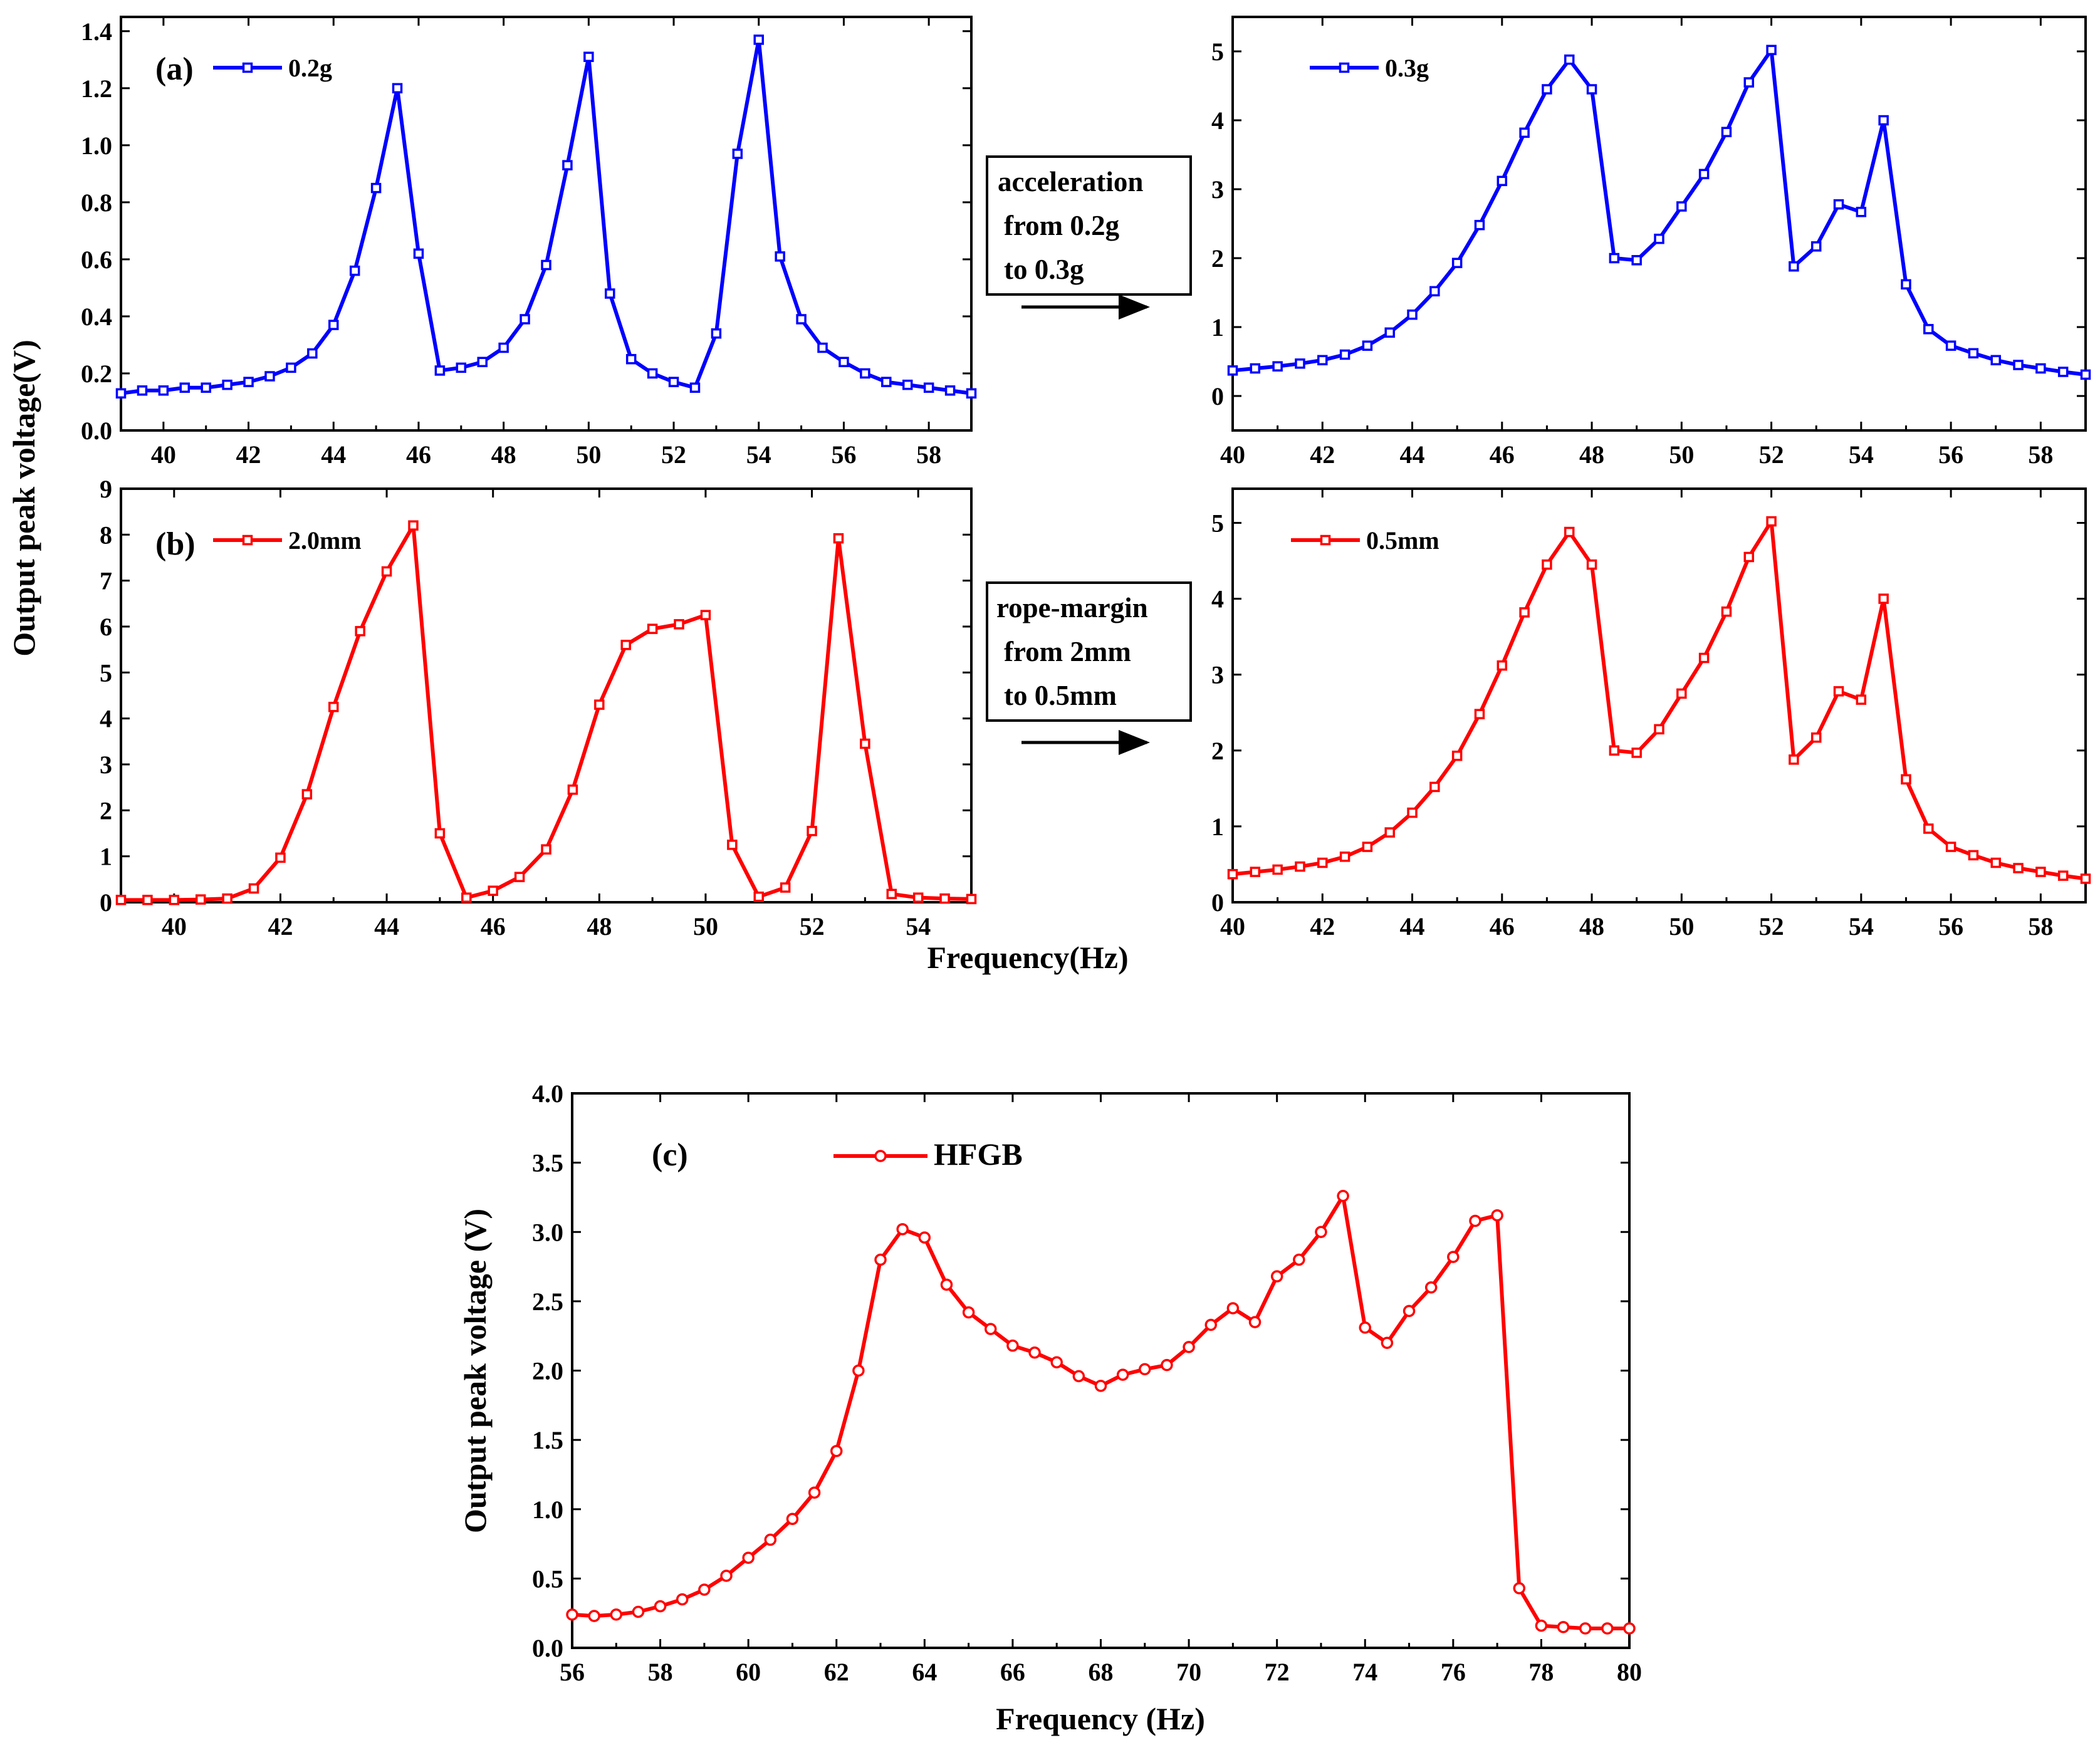 Image resolution: width=2100 pixels, height=1755 pixels. Describe the element at coordinates (1100, 1718) in the screenshot. I see `c-x-axis-label: Frequency (Hz)` at that location.